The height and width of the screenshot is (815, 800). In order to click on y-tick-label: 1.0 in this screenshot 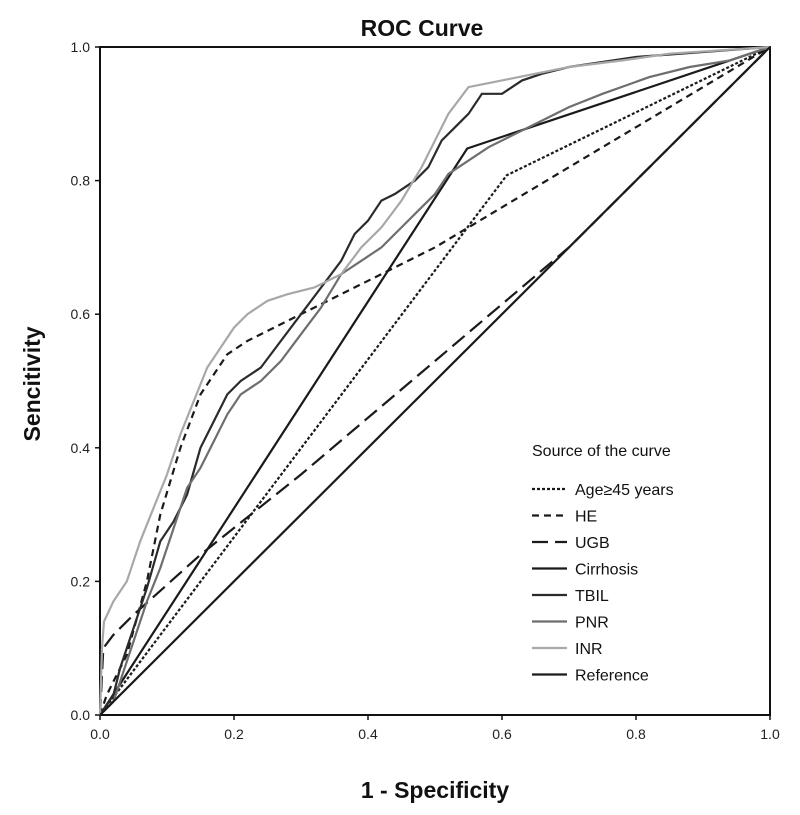, I will do `click(81, 47)`.